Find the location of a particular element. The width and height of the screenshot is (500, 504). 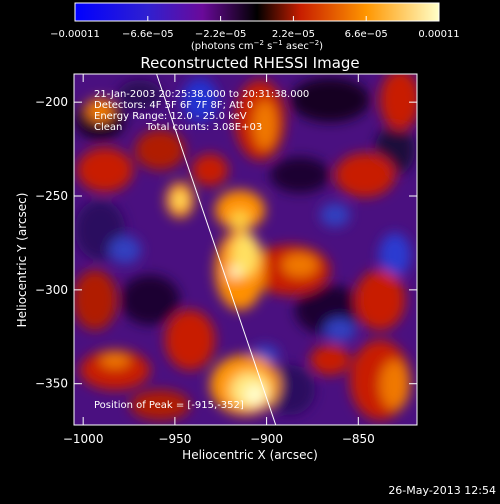

colorbar-tick-label: −6.6e−05 is located at coordinates (148, 34).